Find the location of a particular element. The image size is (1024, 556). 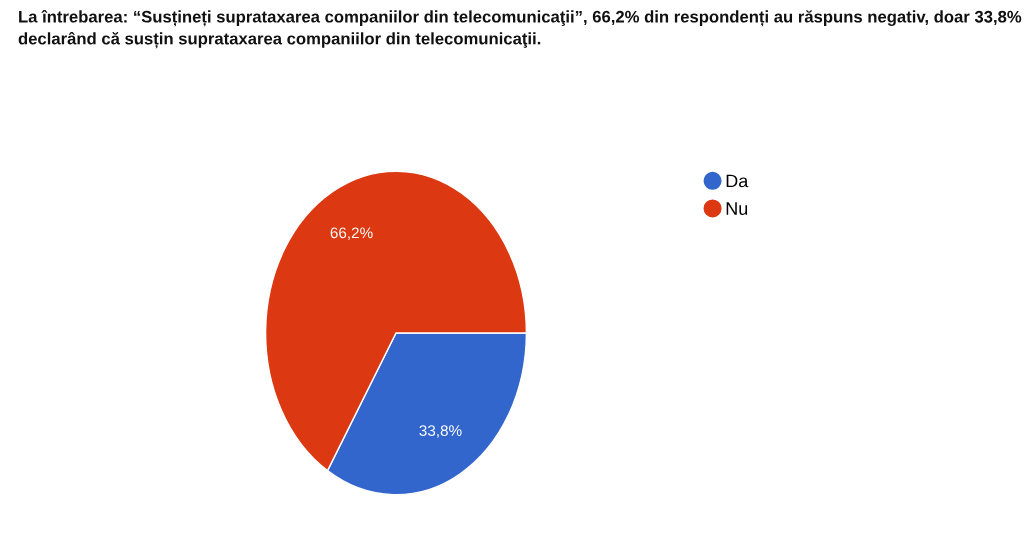

legend-label: Da is located at coordinates (737, 181).